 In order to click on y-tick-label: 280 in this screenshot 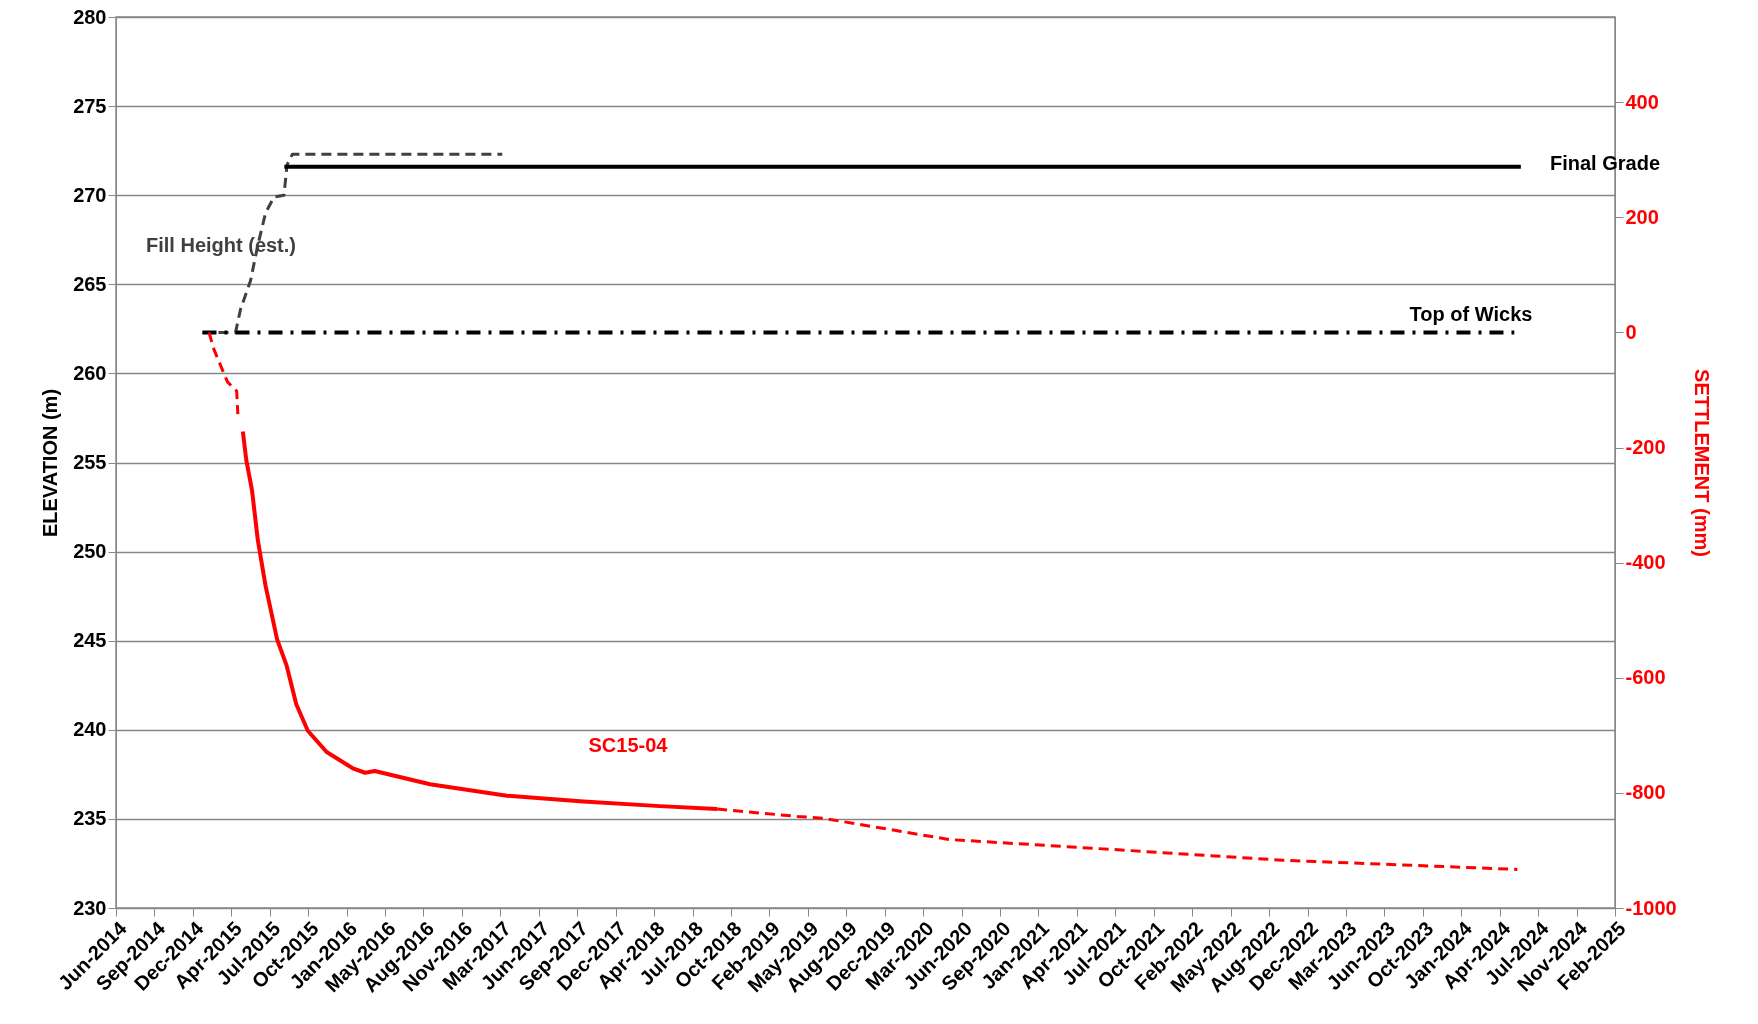, I will do `click(90, 16)`.